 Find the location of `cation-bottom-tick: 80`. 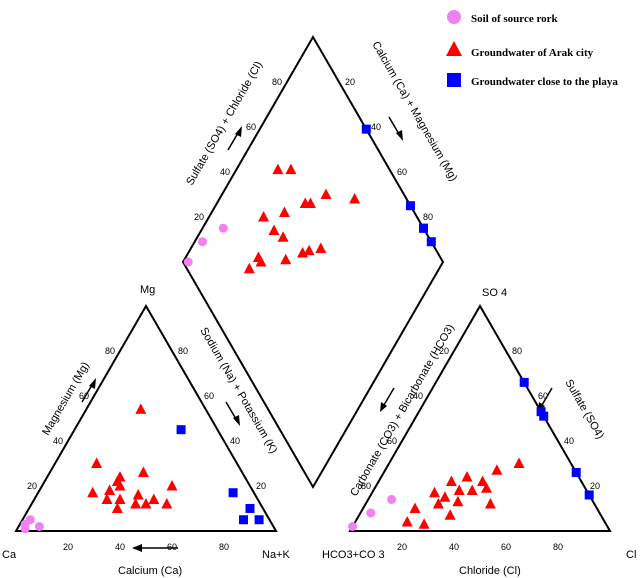

cation-bottom-tick: 80 is located at coordinates (224, 547).